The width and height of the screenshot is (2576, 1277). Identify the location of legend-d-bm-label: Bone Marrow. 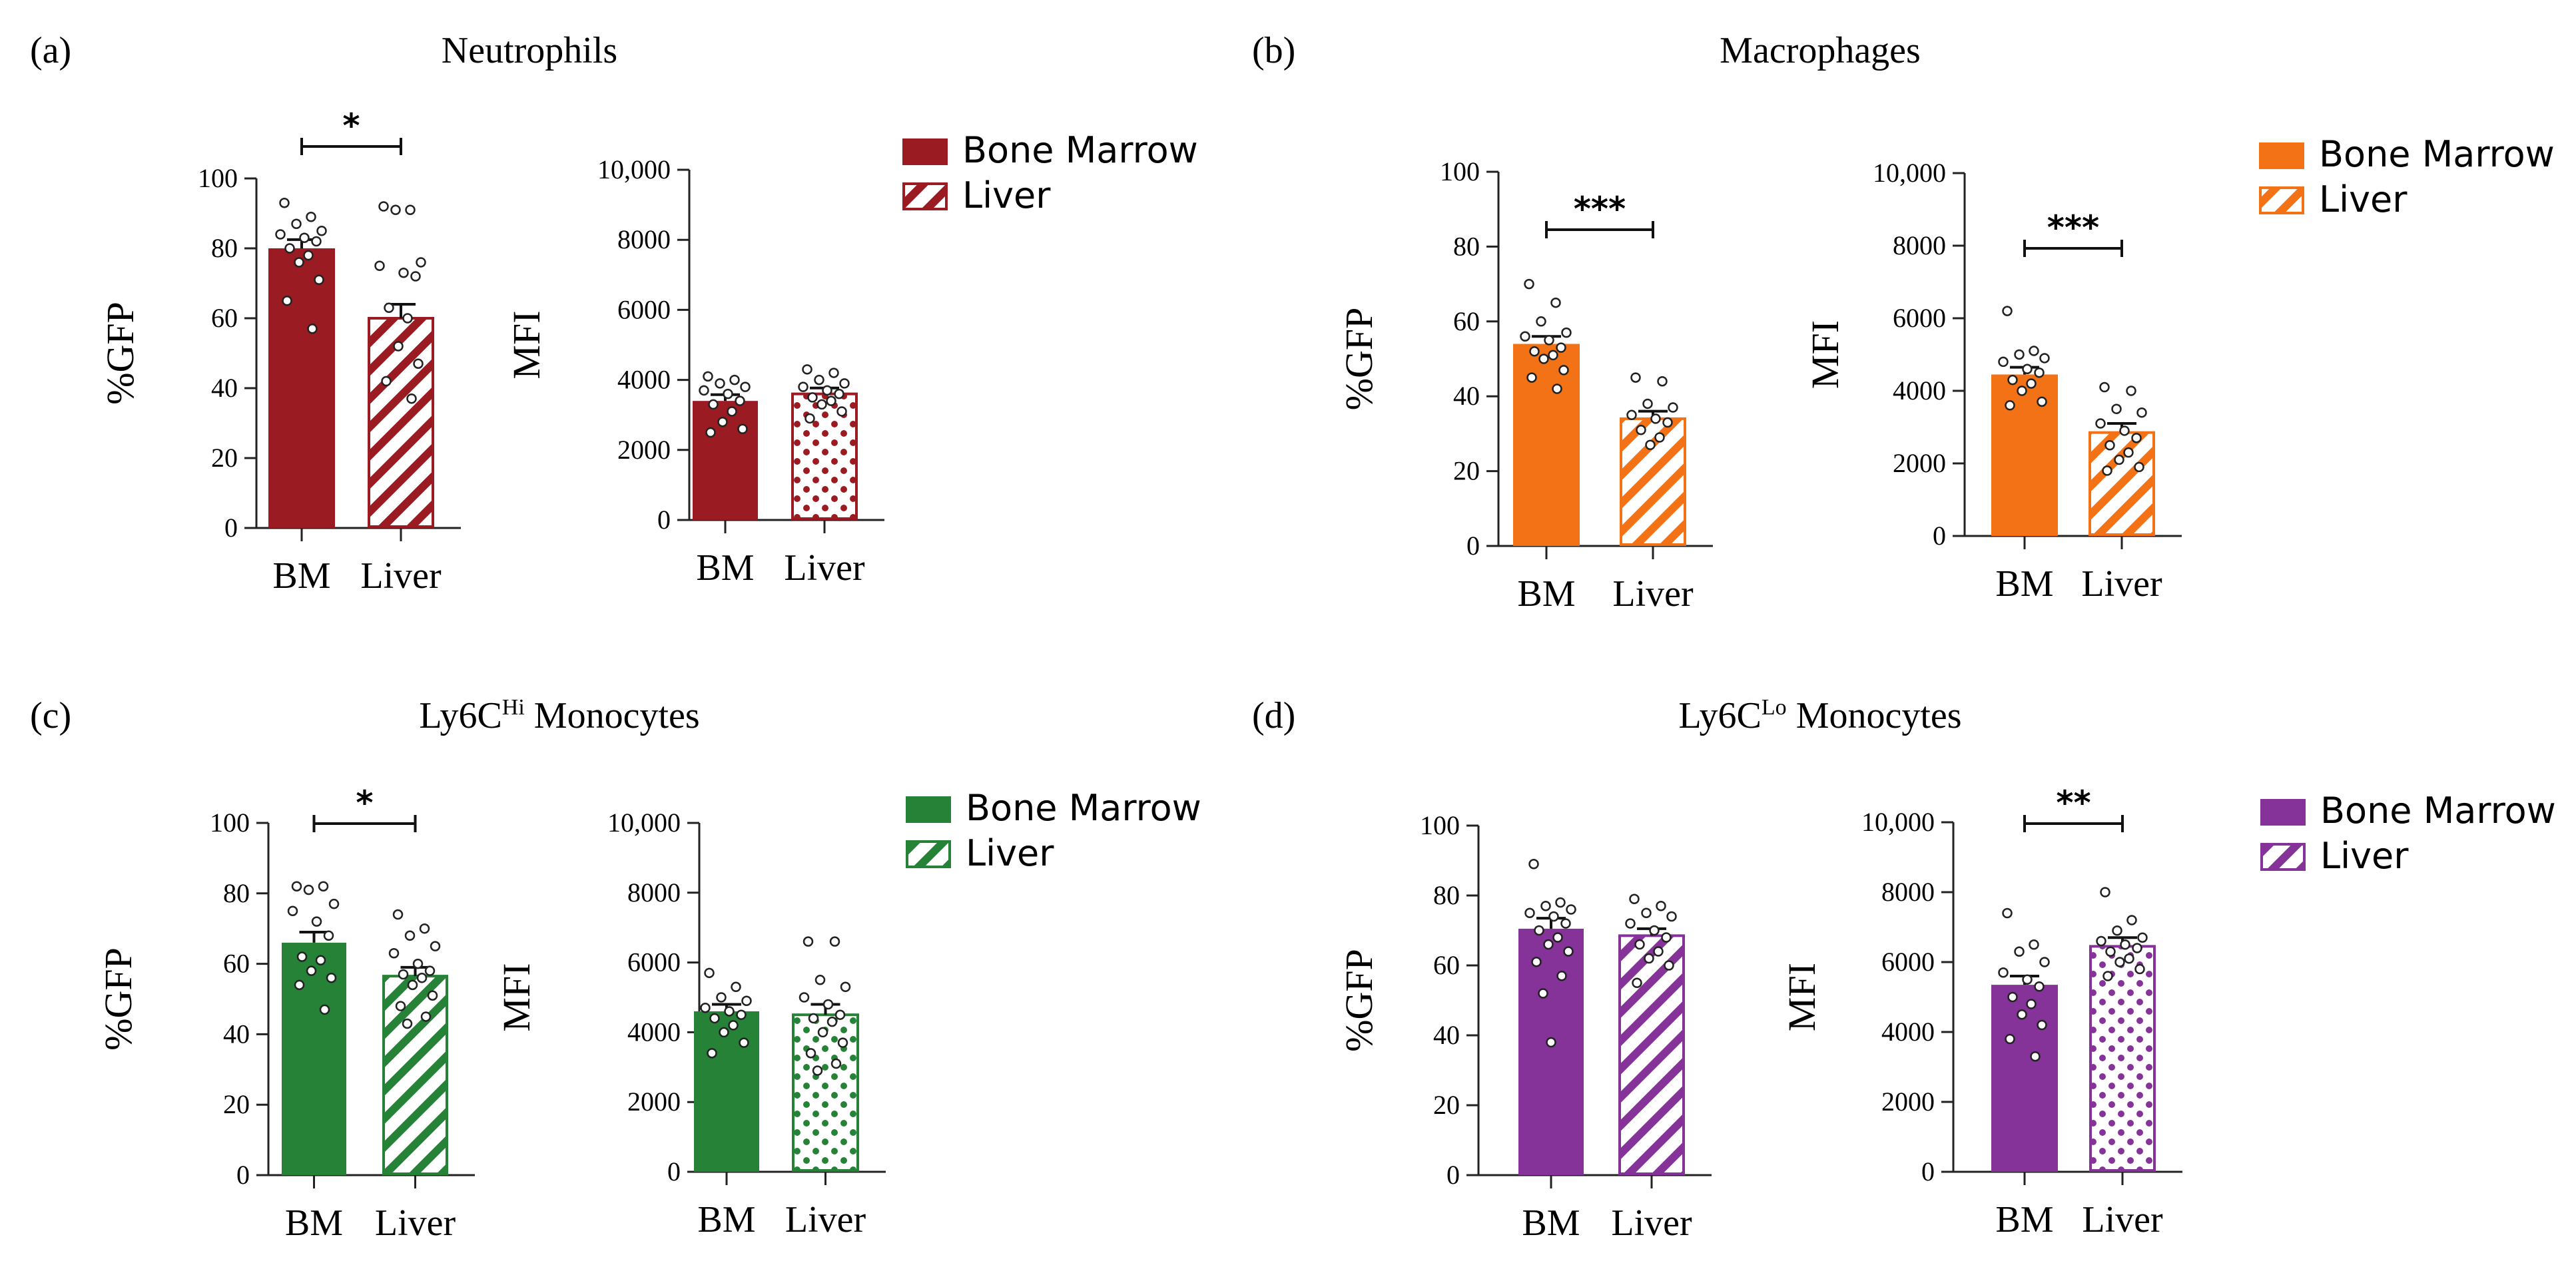
(2438, 811).